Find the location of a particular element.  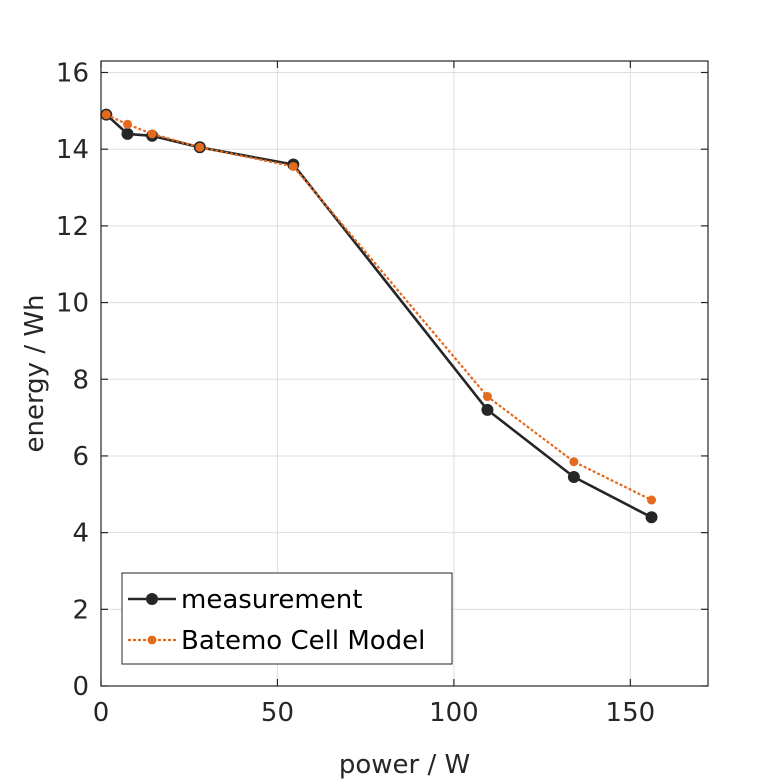

legend-box is located at coordinates (287, 618).